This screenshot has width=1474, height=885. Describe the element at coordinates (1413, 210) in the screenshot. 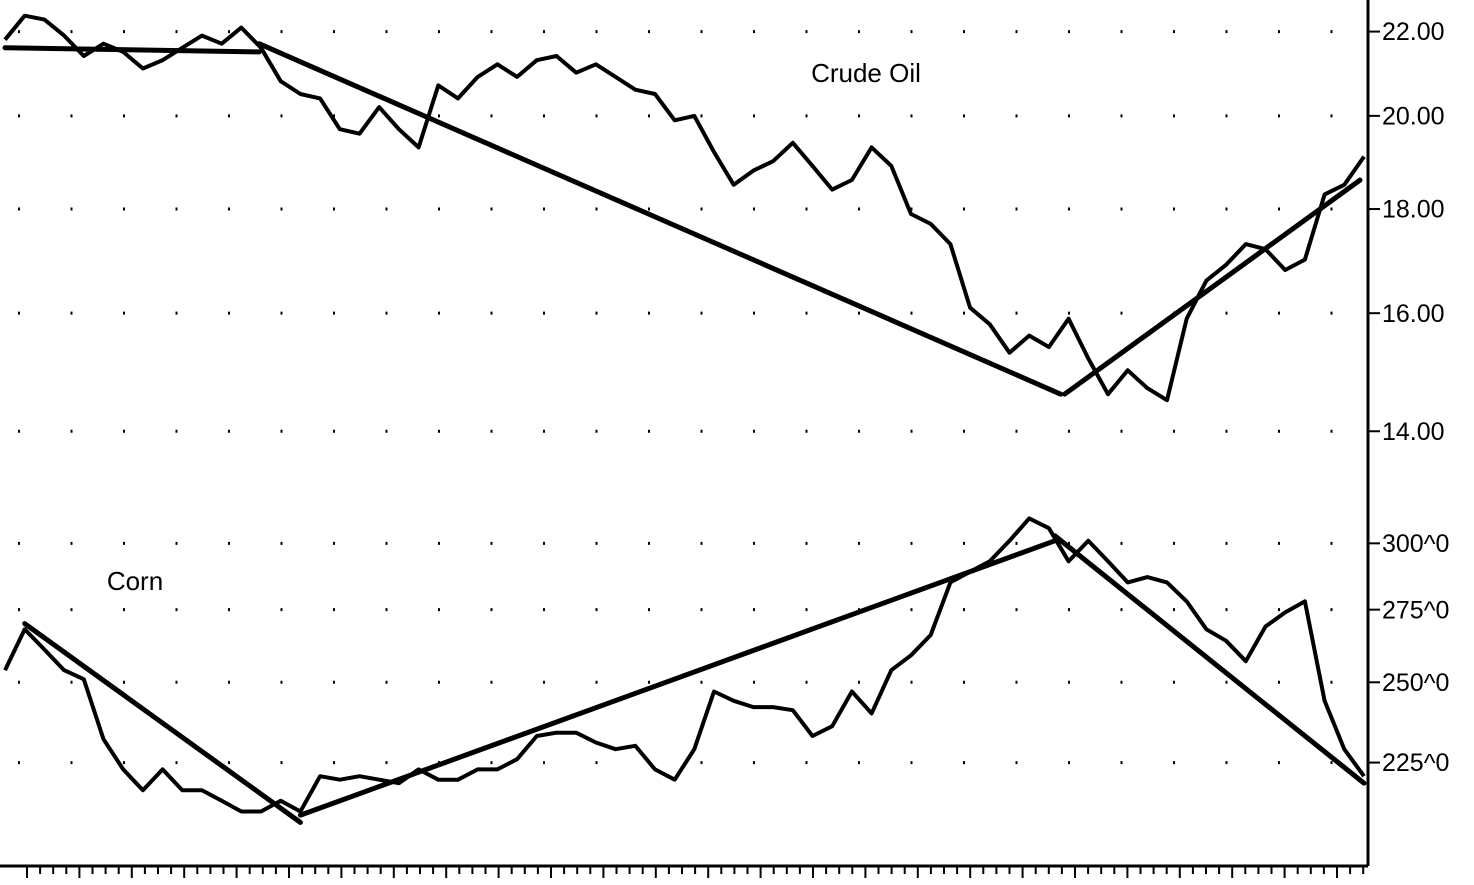

I see `y-tick-label: 18.00` at that location.